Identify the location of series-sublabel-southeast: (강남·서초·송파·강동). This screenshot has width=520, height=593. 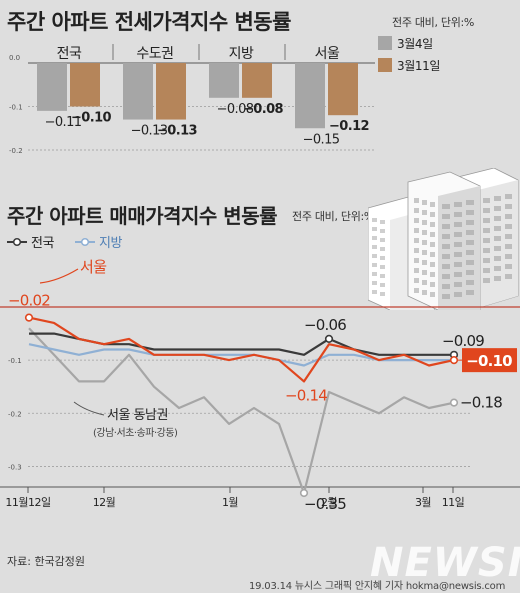
(135, 433).